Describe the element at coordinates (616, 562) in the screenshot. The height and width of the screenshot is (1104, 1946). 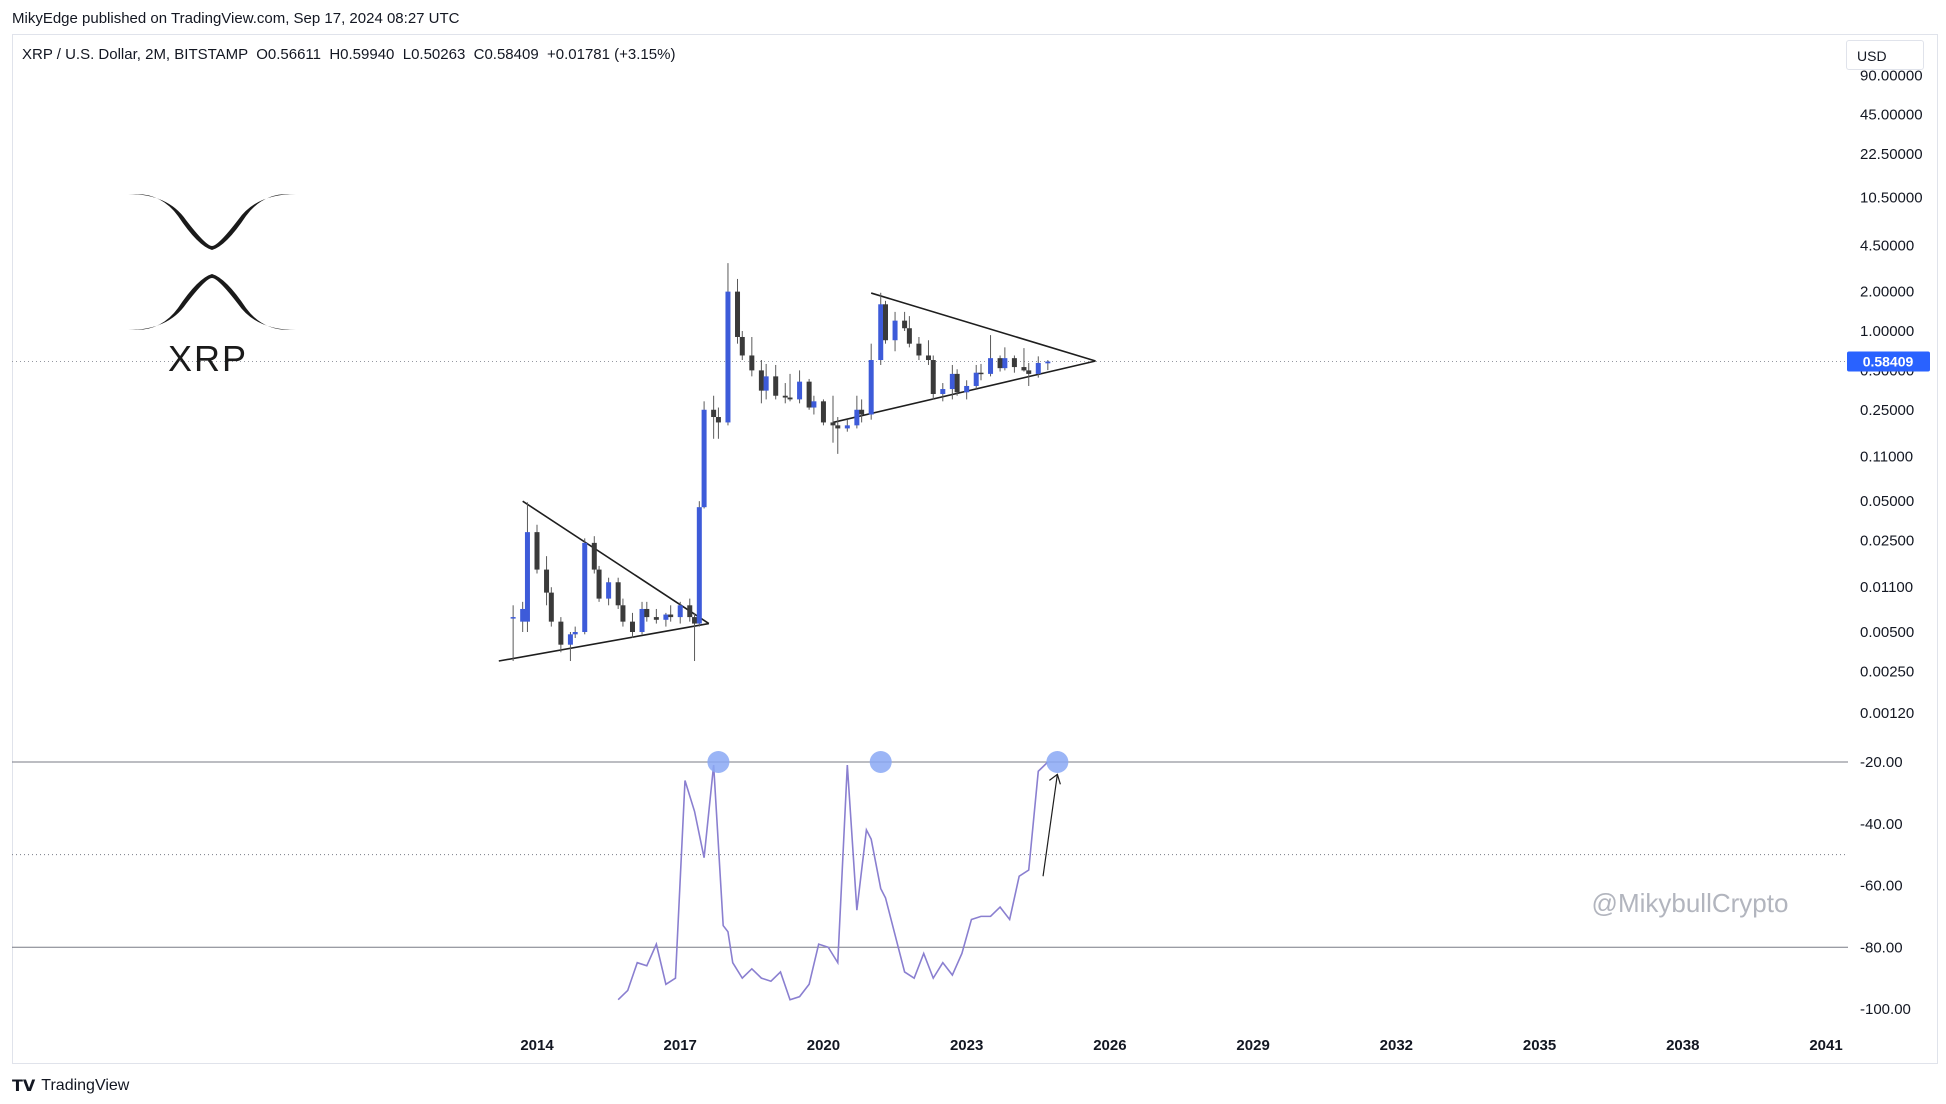
I see `triangle-1-upper` at that location.